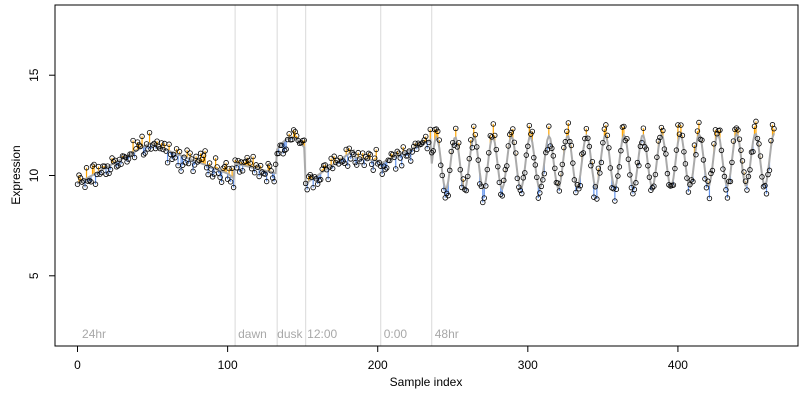 This screenshot has height=400, width=800. What do you see at coordinates (447, 334) in the screenshot?
I see `annotation-5: 48hr` at bounding box center [447, 334].